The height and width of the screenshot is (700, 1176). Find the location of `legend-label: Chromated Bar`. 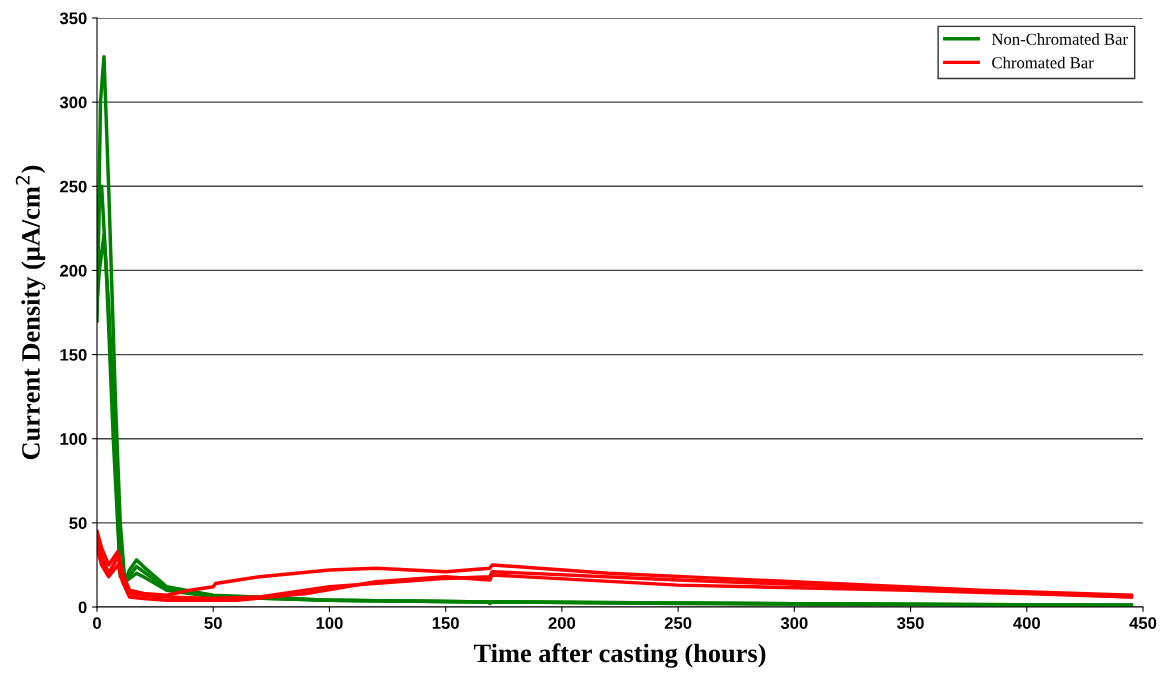

legend-label: Chromated Bar is located at coordinates (1043, 62).